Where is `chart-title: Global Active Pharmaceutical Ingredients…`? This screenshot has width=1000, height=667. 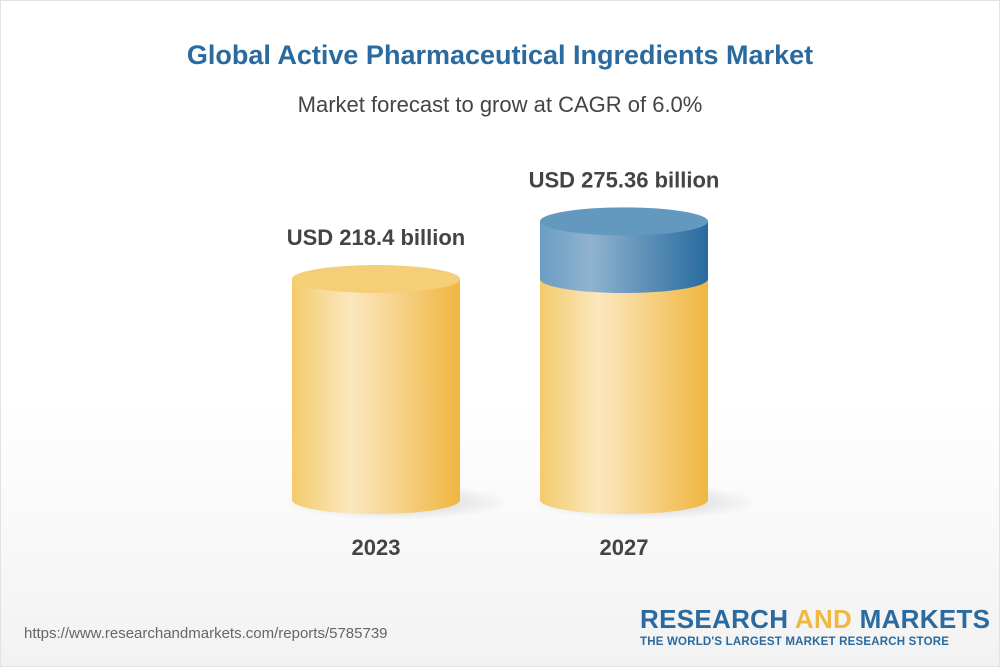
chart-title: Global Active Pharmaceutical Ingredients… is located at coordinates (500, 55).